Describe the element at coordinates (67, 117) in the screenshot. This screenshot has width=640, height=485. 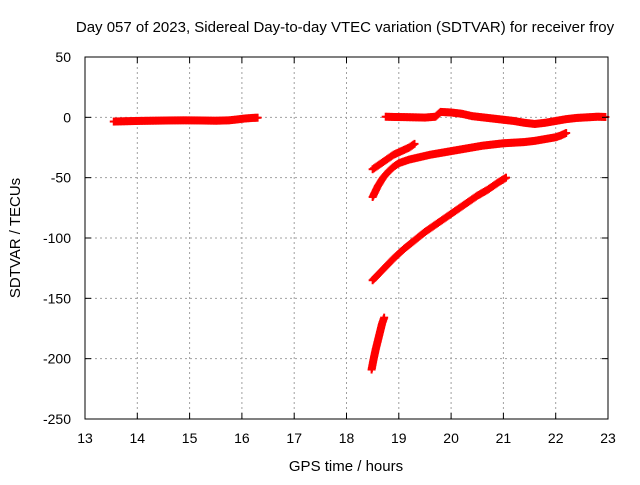
I see `y-tick-label: 0` at that location.